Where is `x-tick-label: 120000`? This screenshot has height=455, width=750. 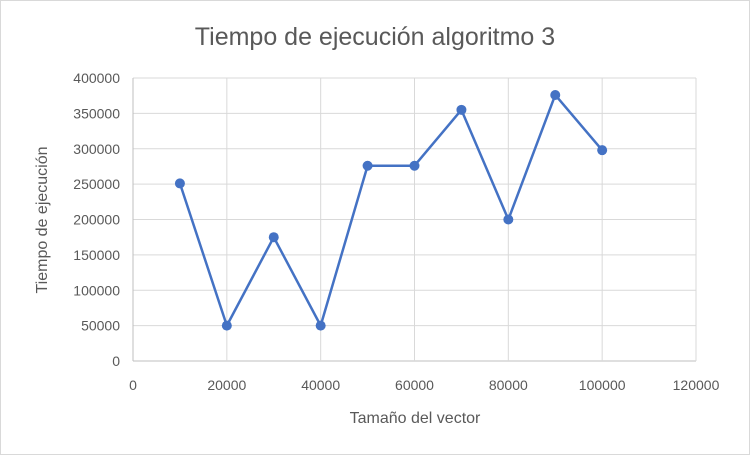
x-tick-label: 120000 is located at coordinates (696, 385).